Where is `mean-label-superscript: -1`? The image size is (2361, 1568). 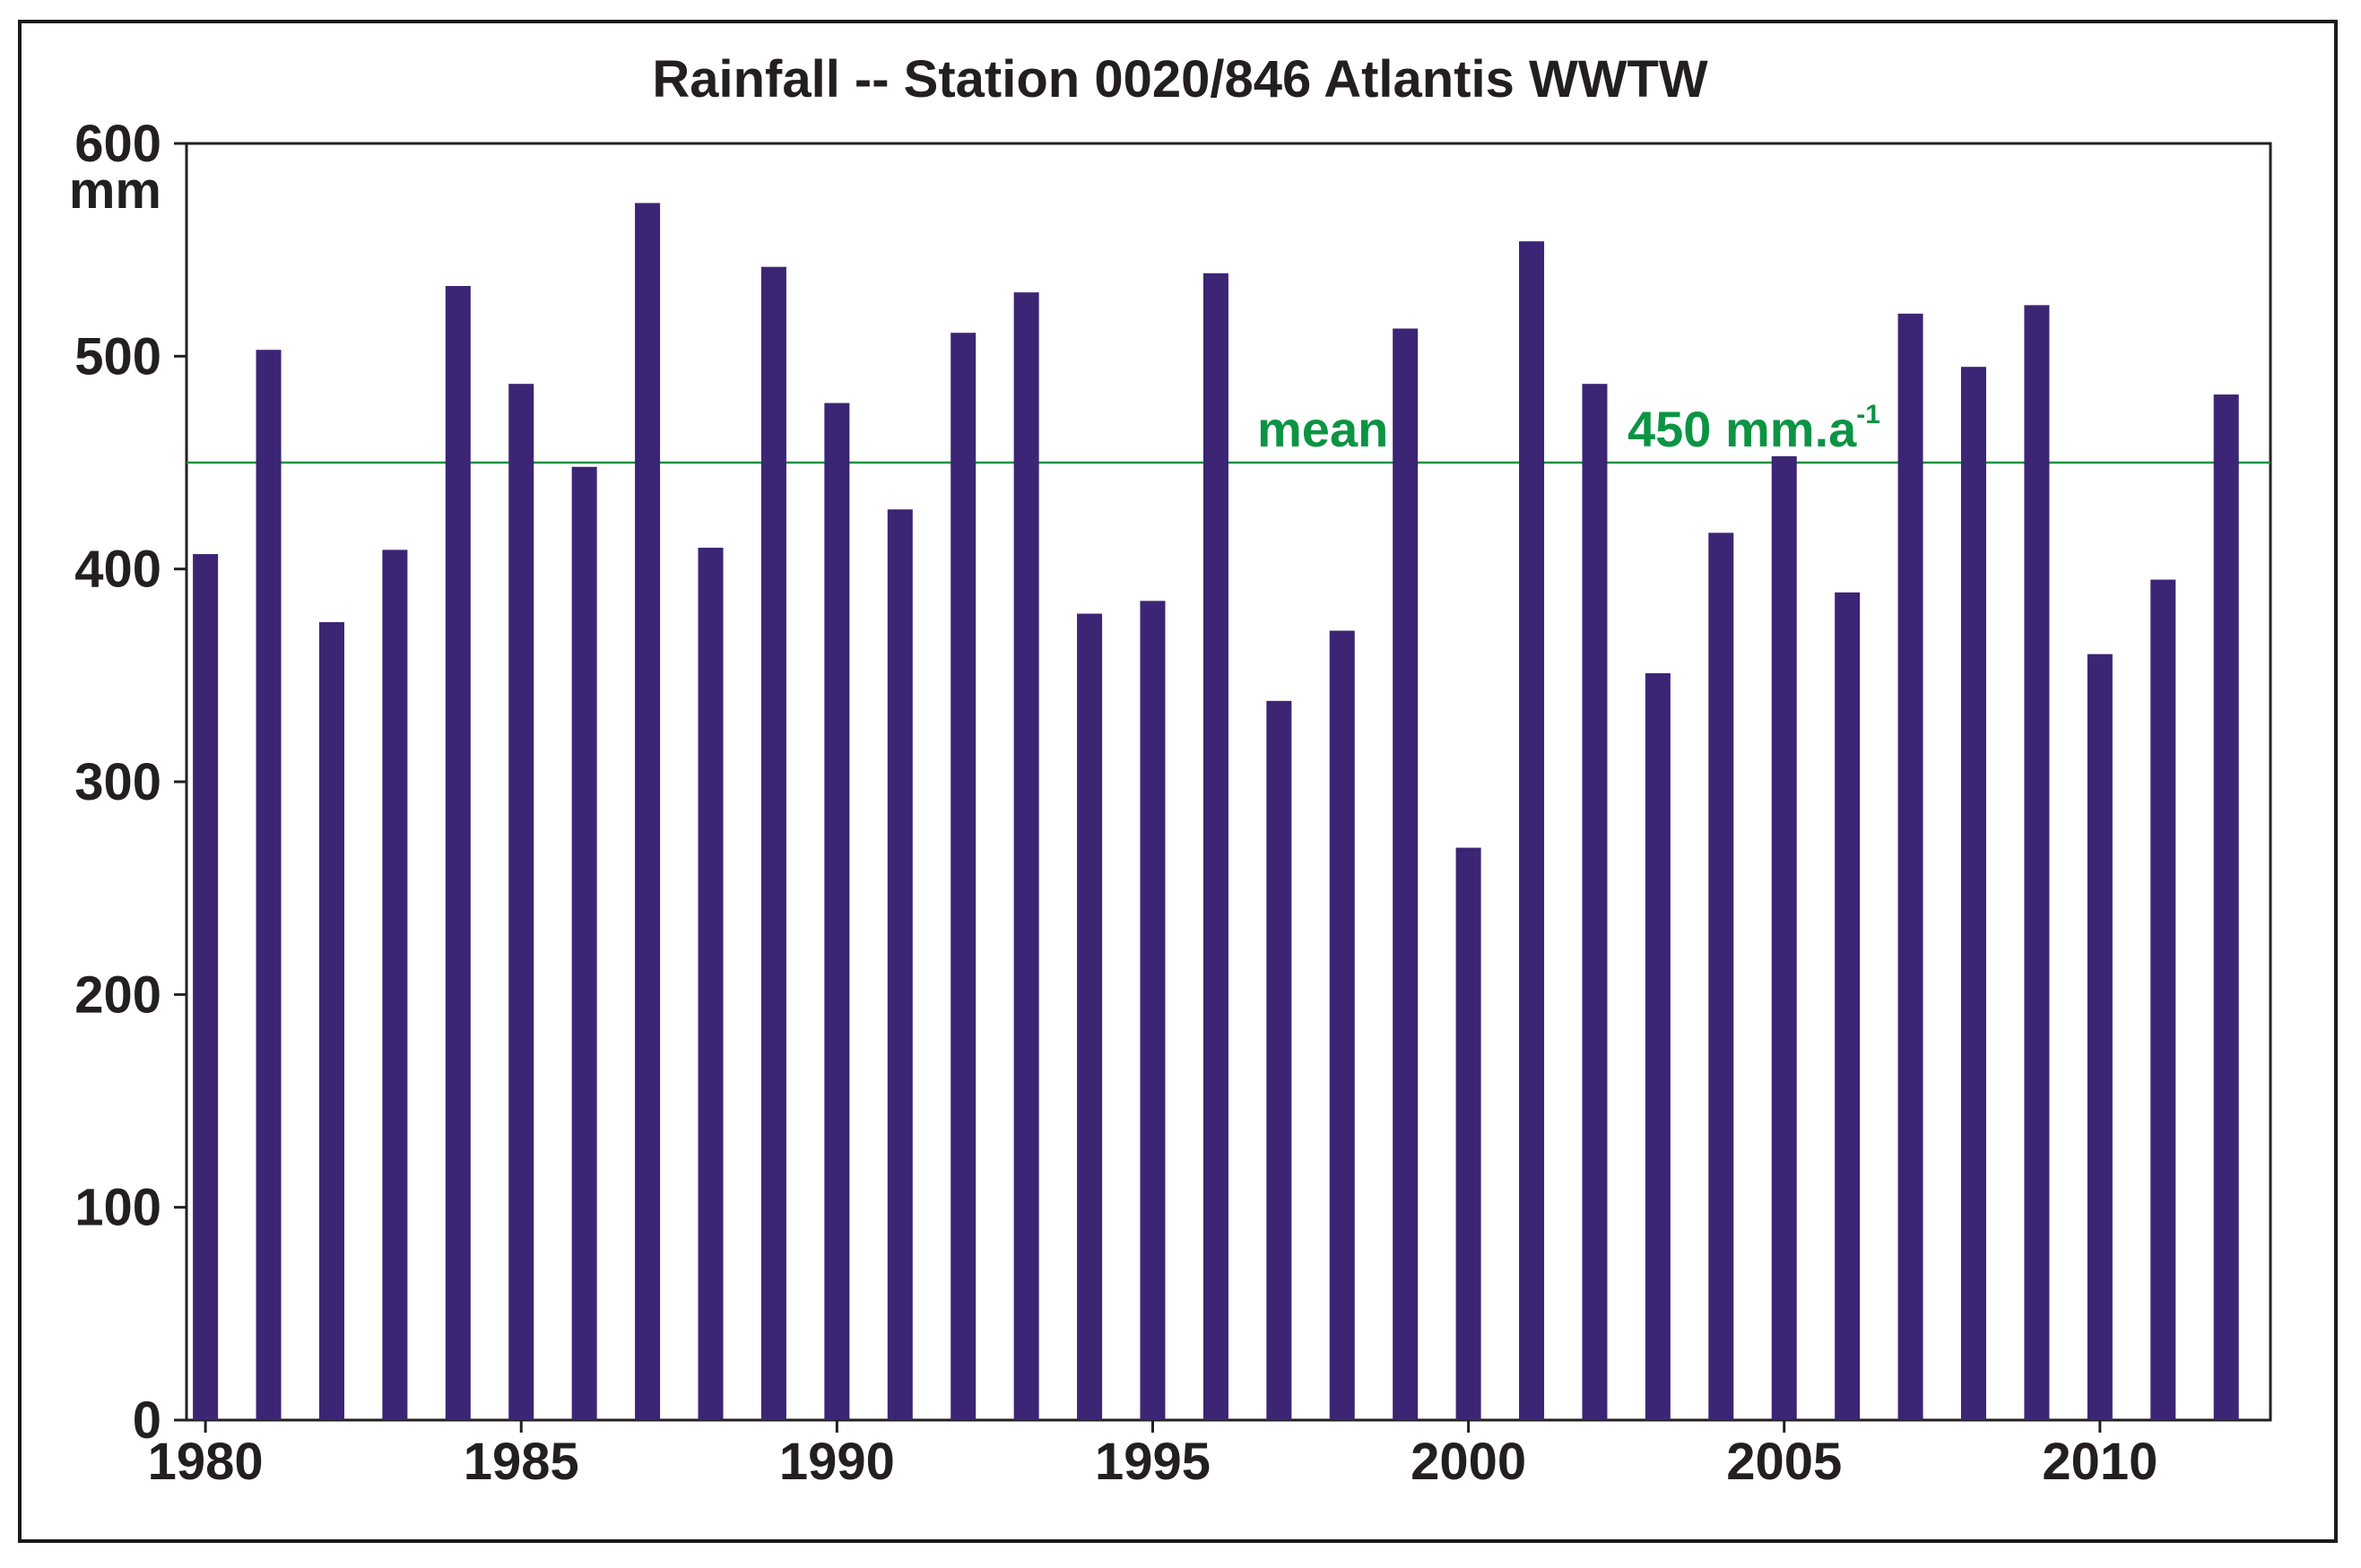
mean-label-superscript: -1 is located at coordinates (1868, 414).